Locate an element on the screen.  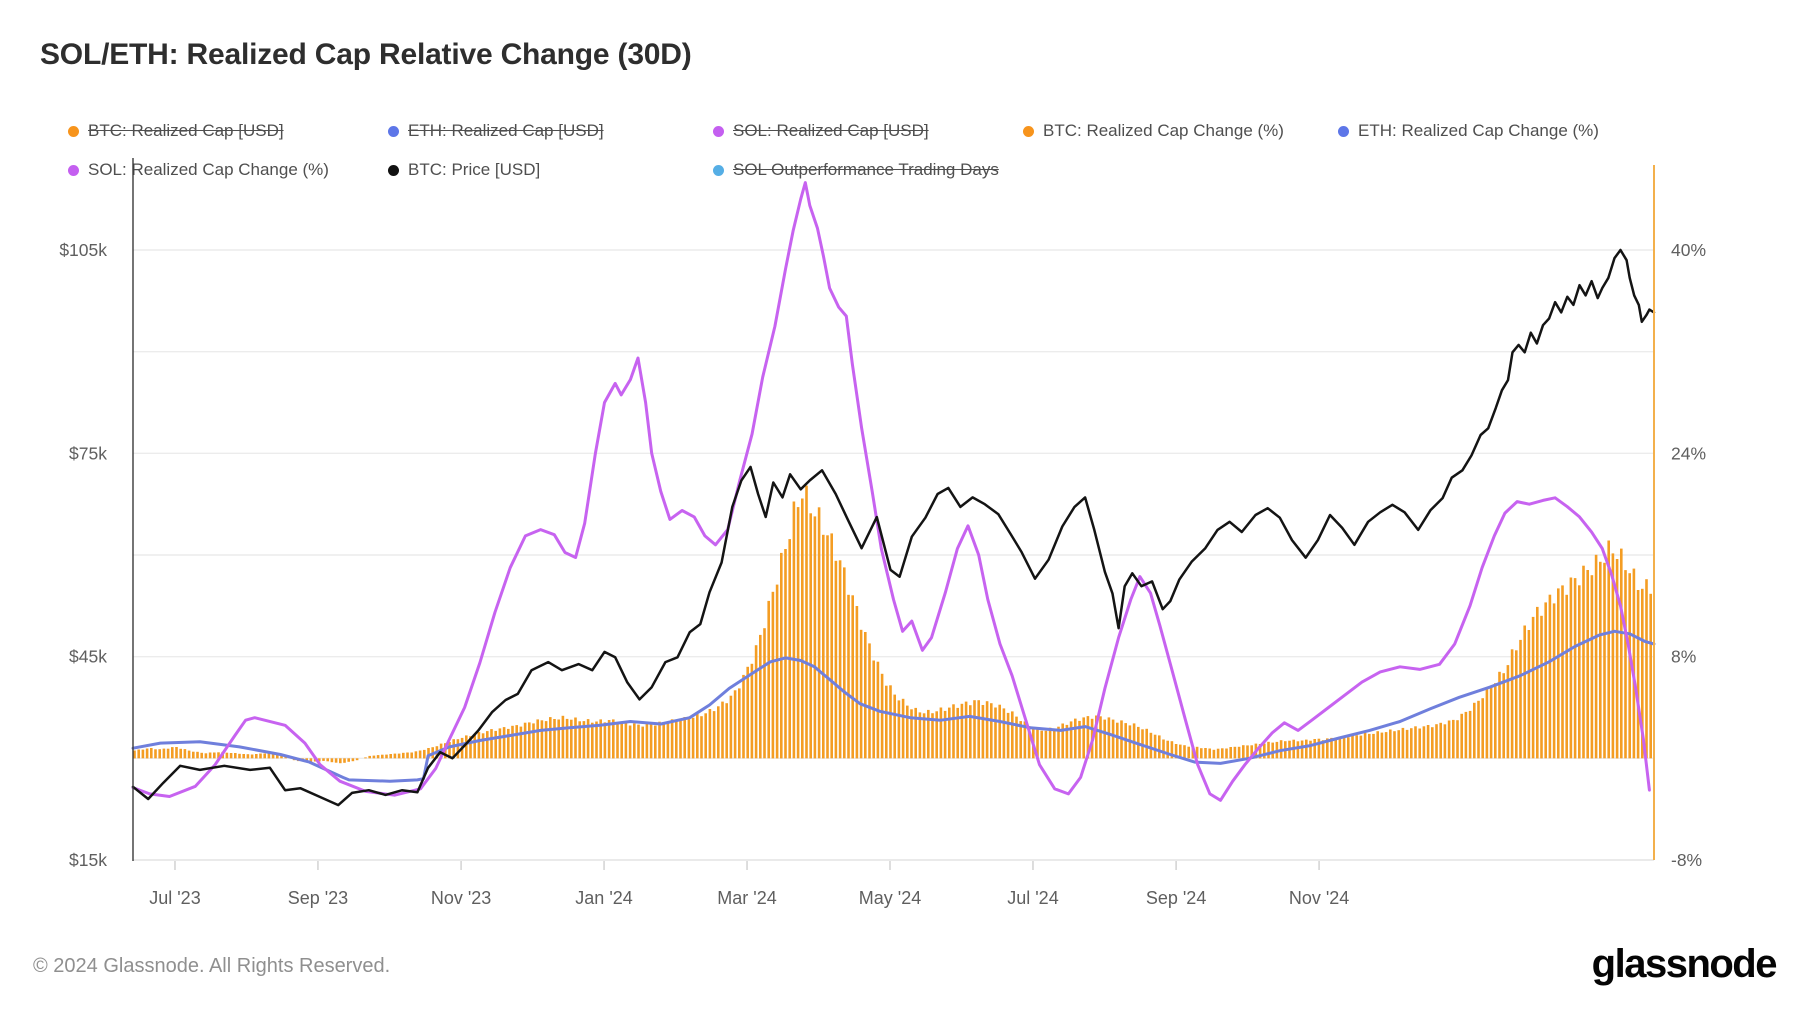
y-tick-label-right: 24% is located at coordinates (1688, 453).